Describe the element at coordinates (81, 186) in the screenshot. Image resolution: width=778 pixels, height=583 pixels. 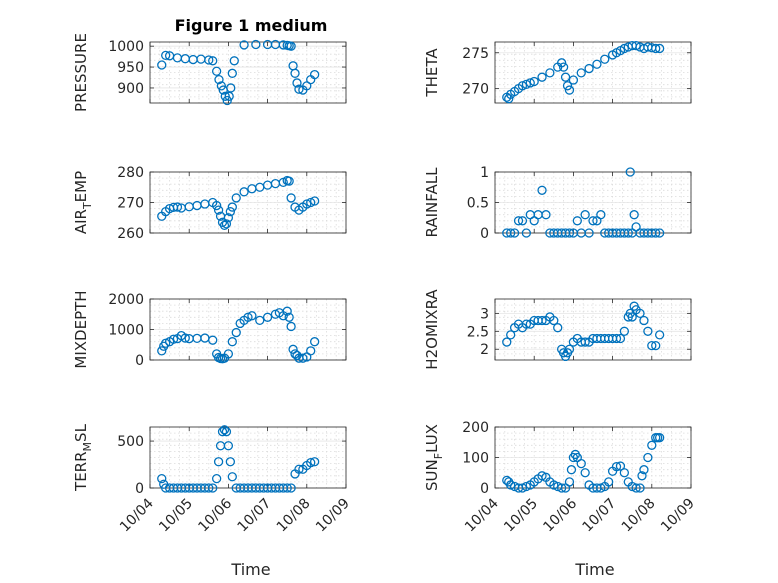
I see `y-axis-label-rest: EMP` at that location.